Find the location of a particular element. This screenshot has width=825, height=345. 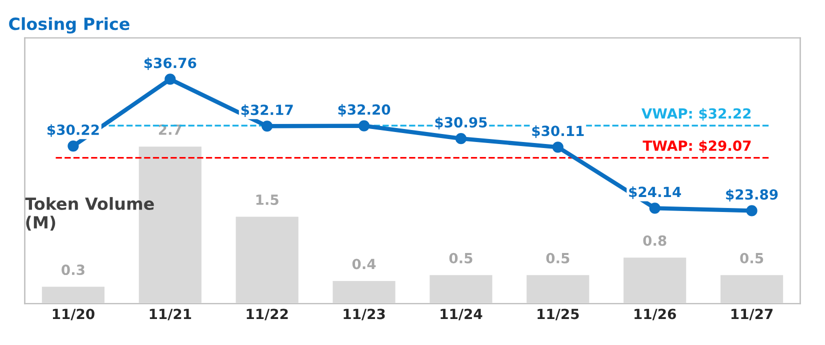

data-label: $30.95 is located at coordinates (461, 123).